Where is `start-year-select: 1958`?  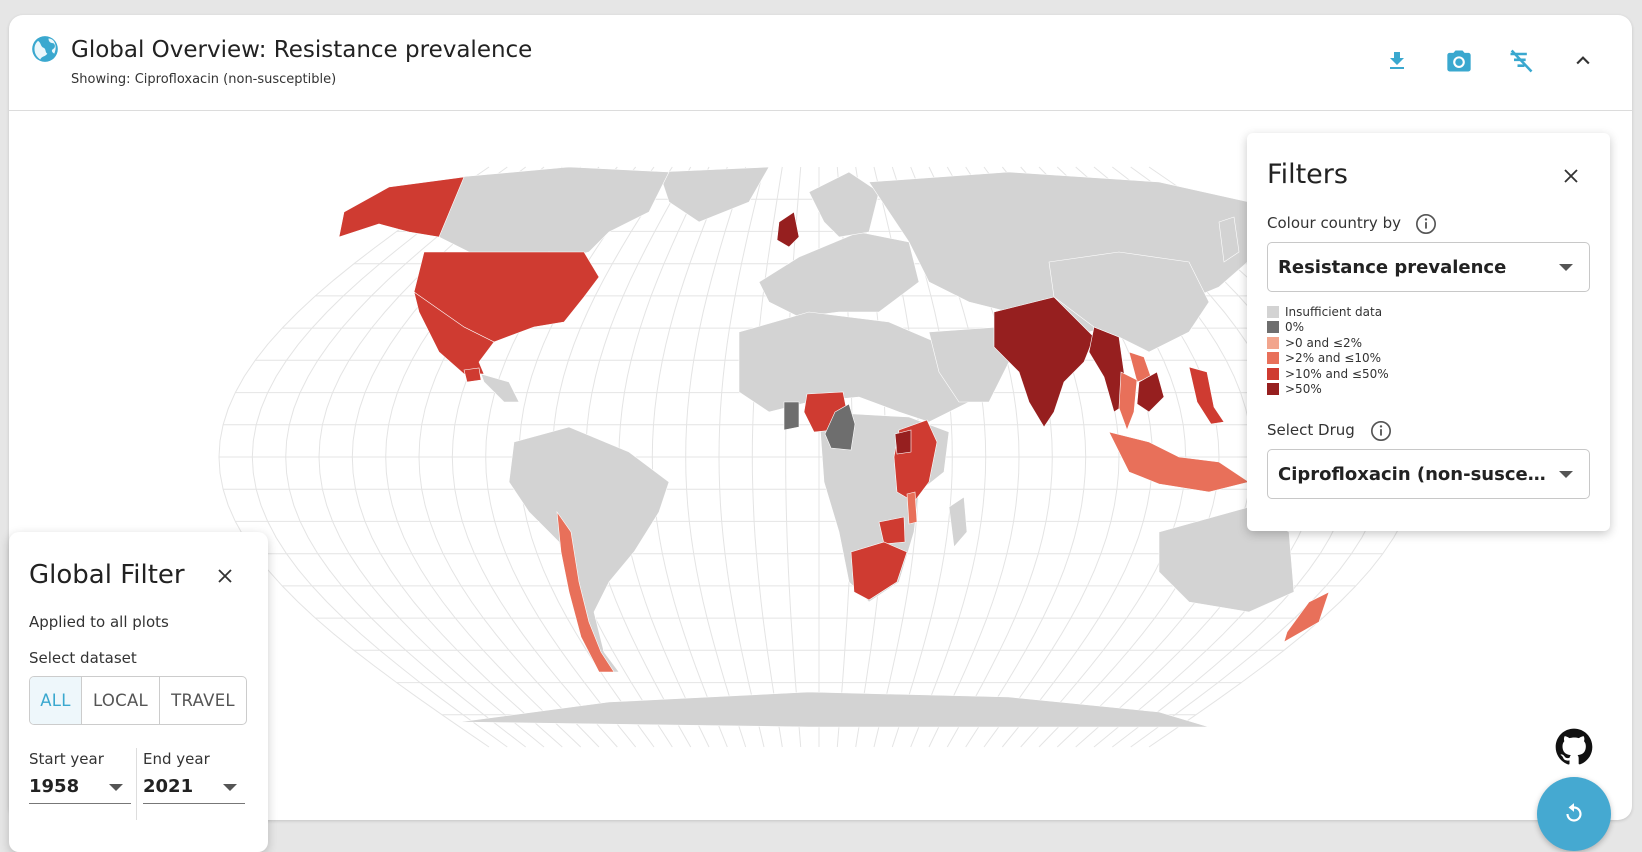
start-year-select: 1958 is located at coordinates (80, 789).